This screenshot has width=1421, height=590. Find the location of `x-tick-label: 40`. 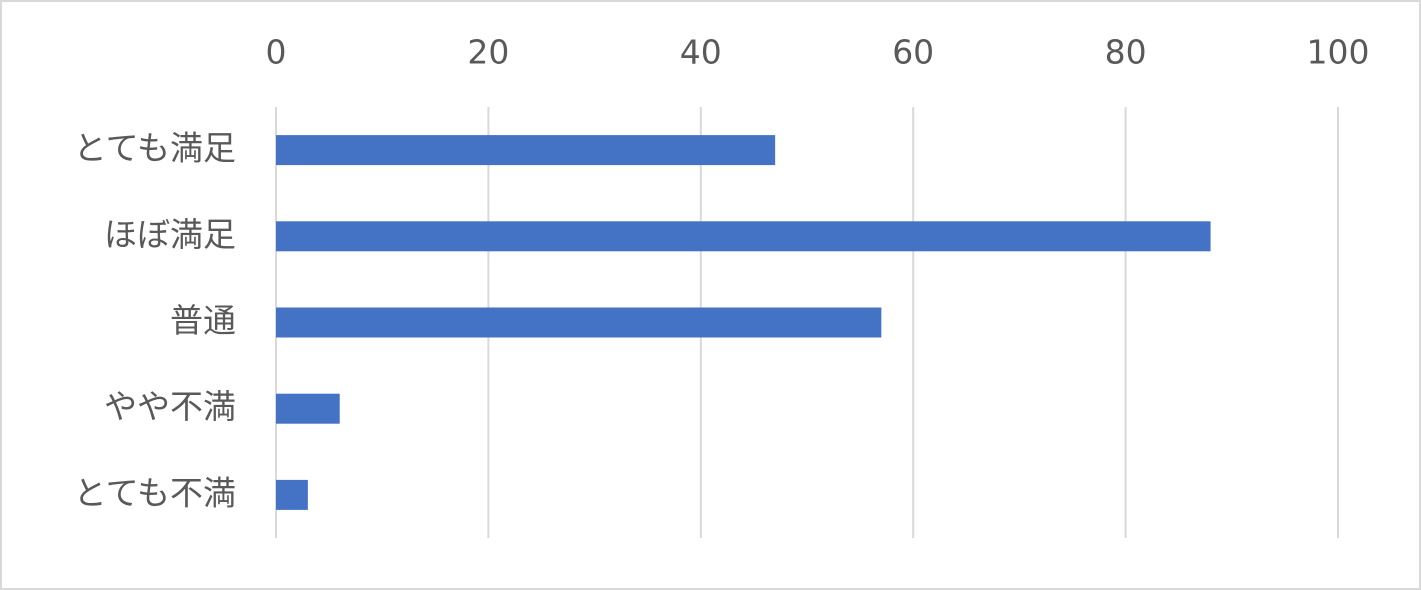

x-tick-label: 40 is located at coordinates (701, 52).